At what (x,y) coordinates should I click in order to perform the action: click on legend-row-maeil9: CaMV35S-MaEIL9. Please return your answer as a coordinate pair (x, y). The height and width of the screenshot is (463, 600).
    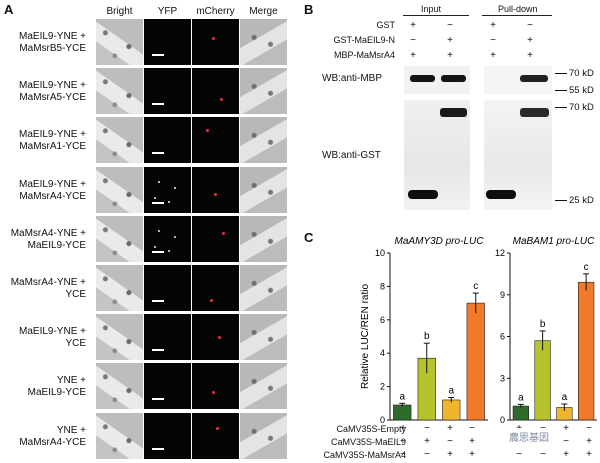
    Looking at the image, I should click on (368, 442).